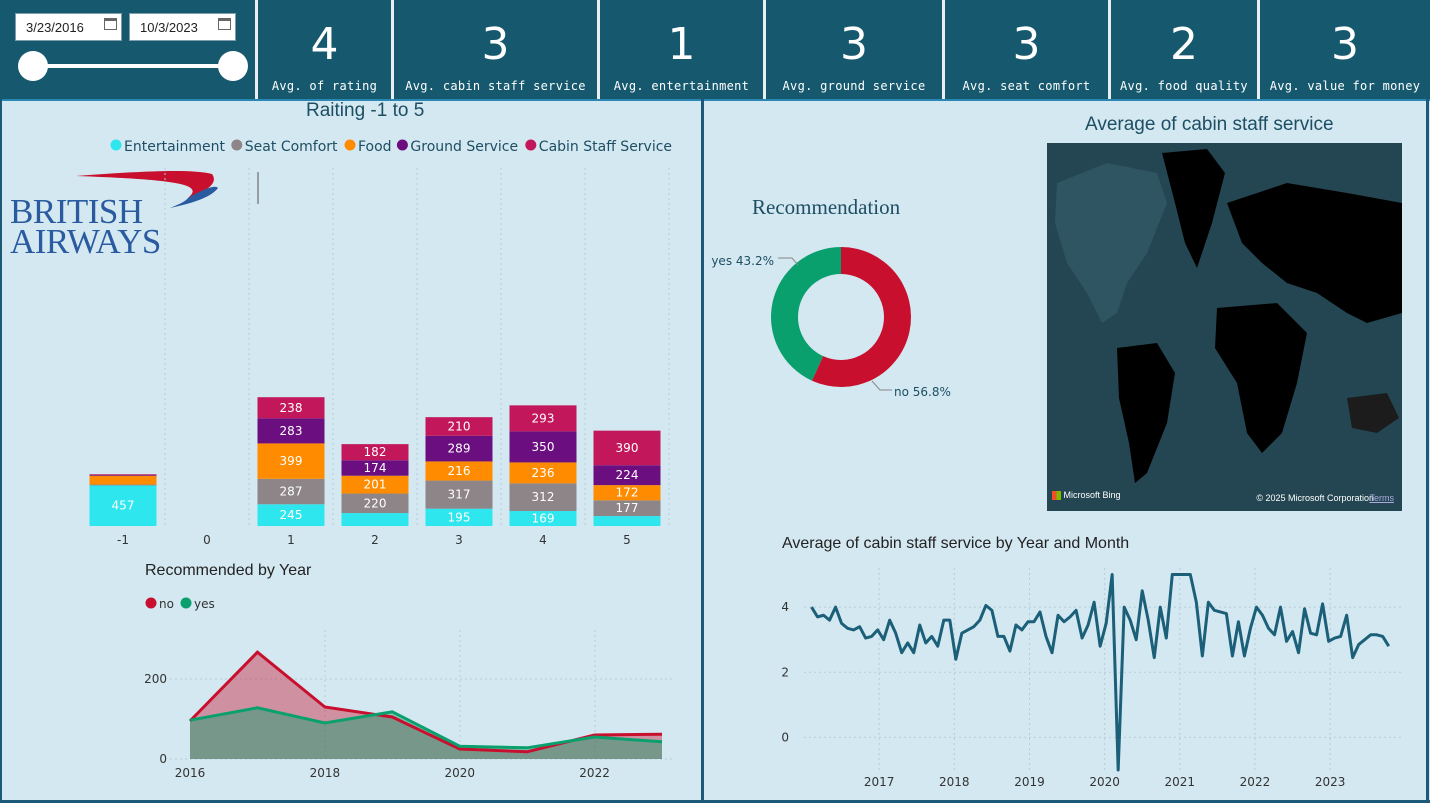  I want to click on series-line, so click(1100, 672).